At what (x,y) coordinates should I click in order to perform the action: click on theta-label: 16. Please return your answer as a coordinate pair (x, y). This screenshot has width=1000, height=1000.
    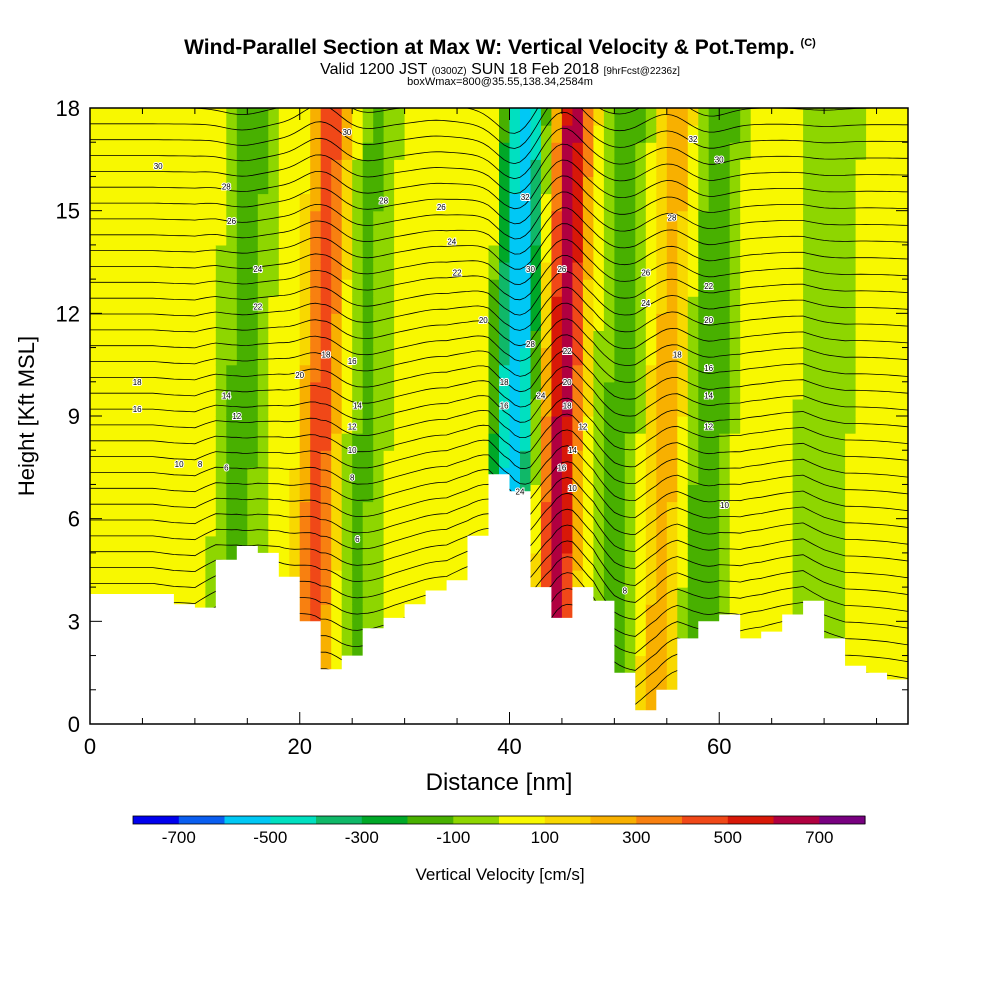
    Looking at the image, I should click on (352, 361).